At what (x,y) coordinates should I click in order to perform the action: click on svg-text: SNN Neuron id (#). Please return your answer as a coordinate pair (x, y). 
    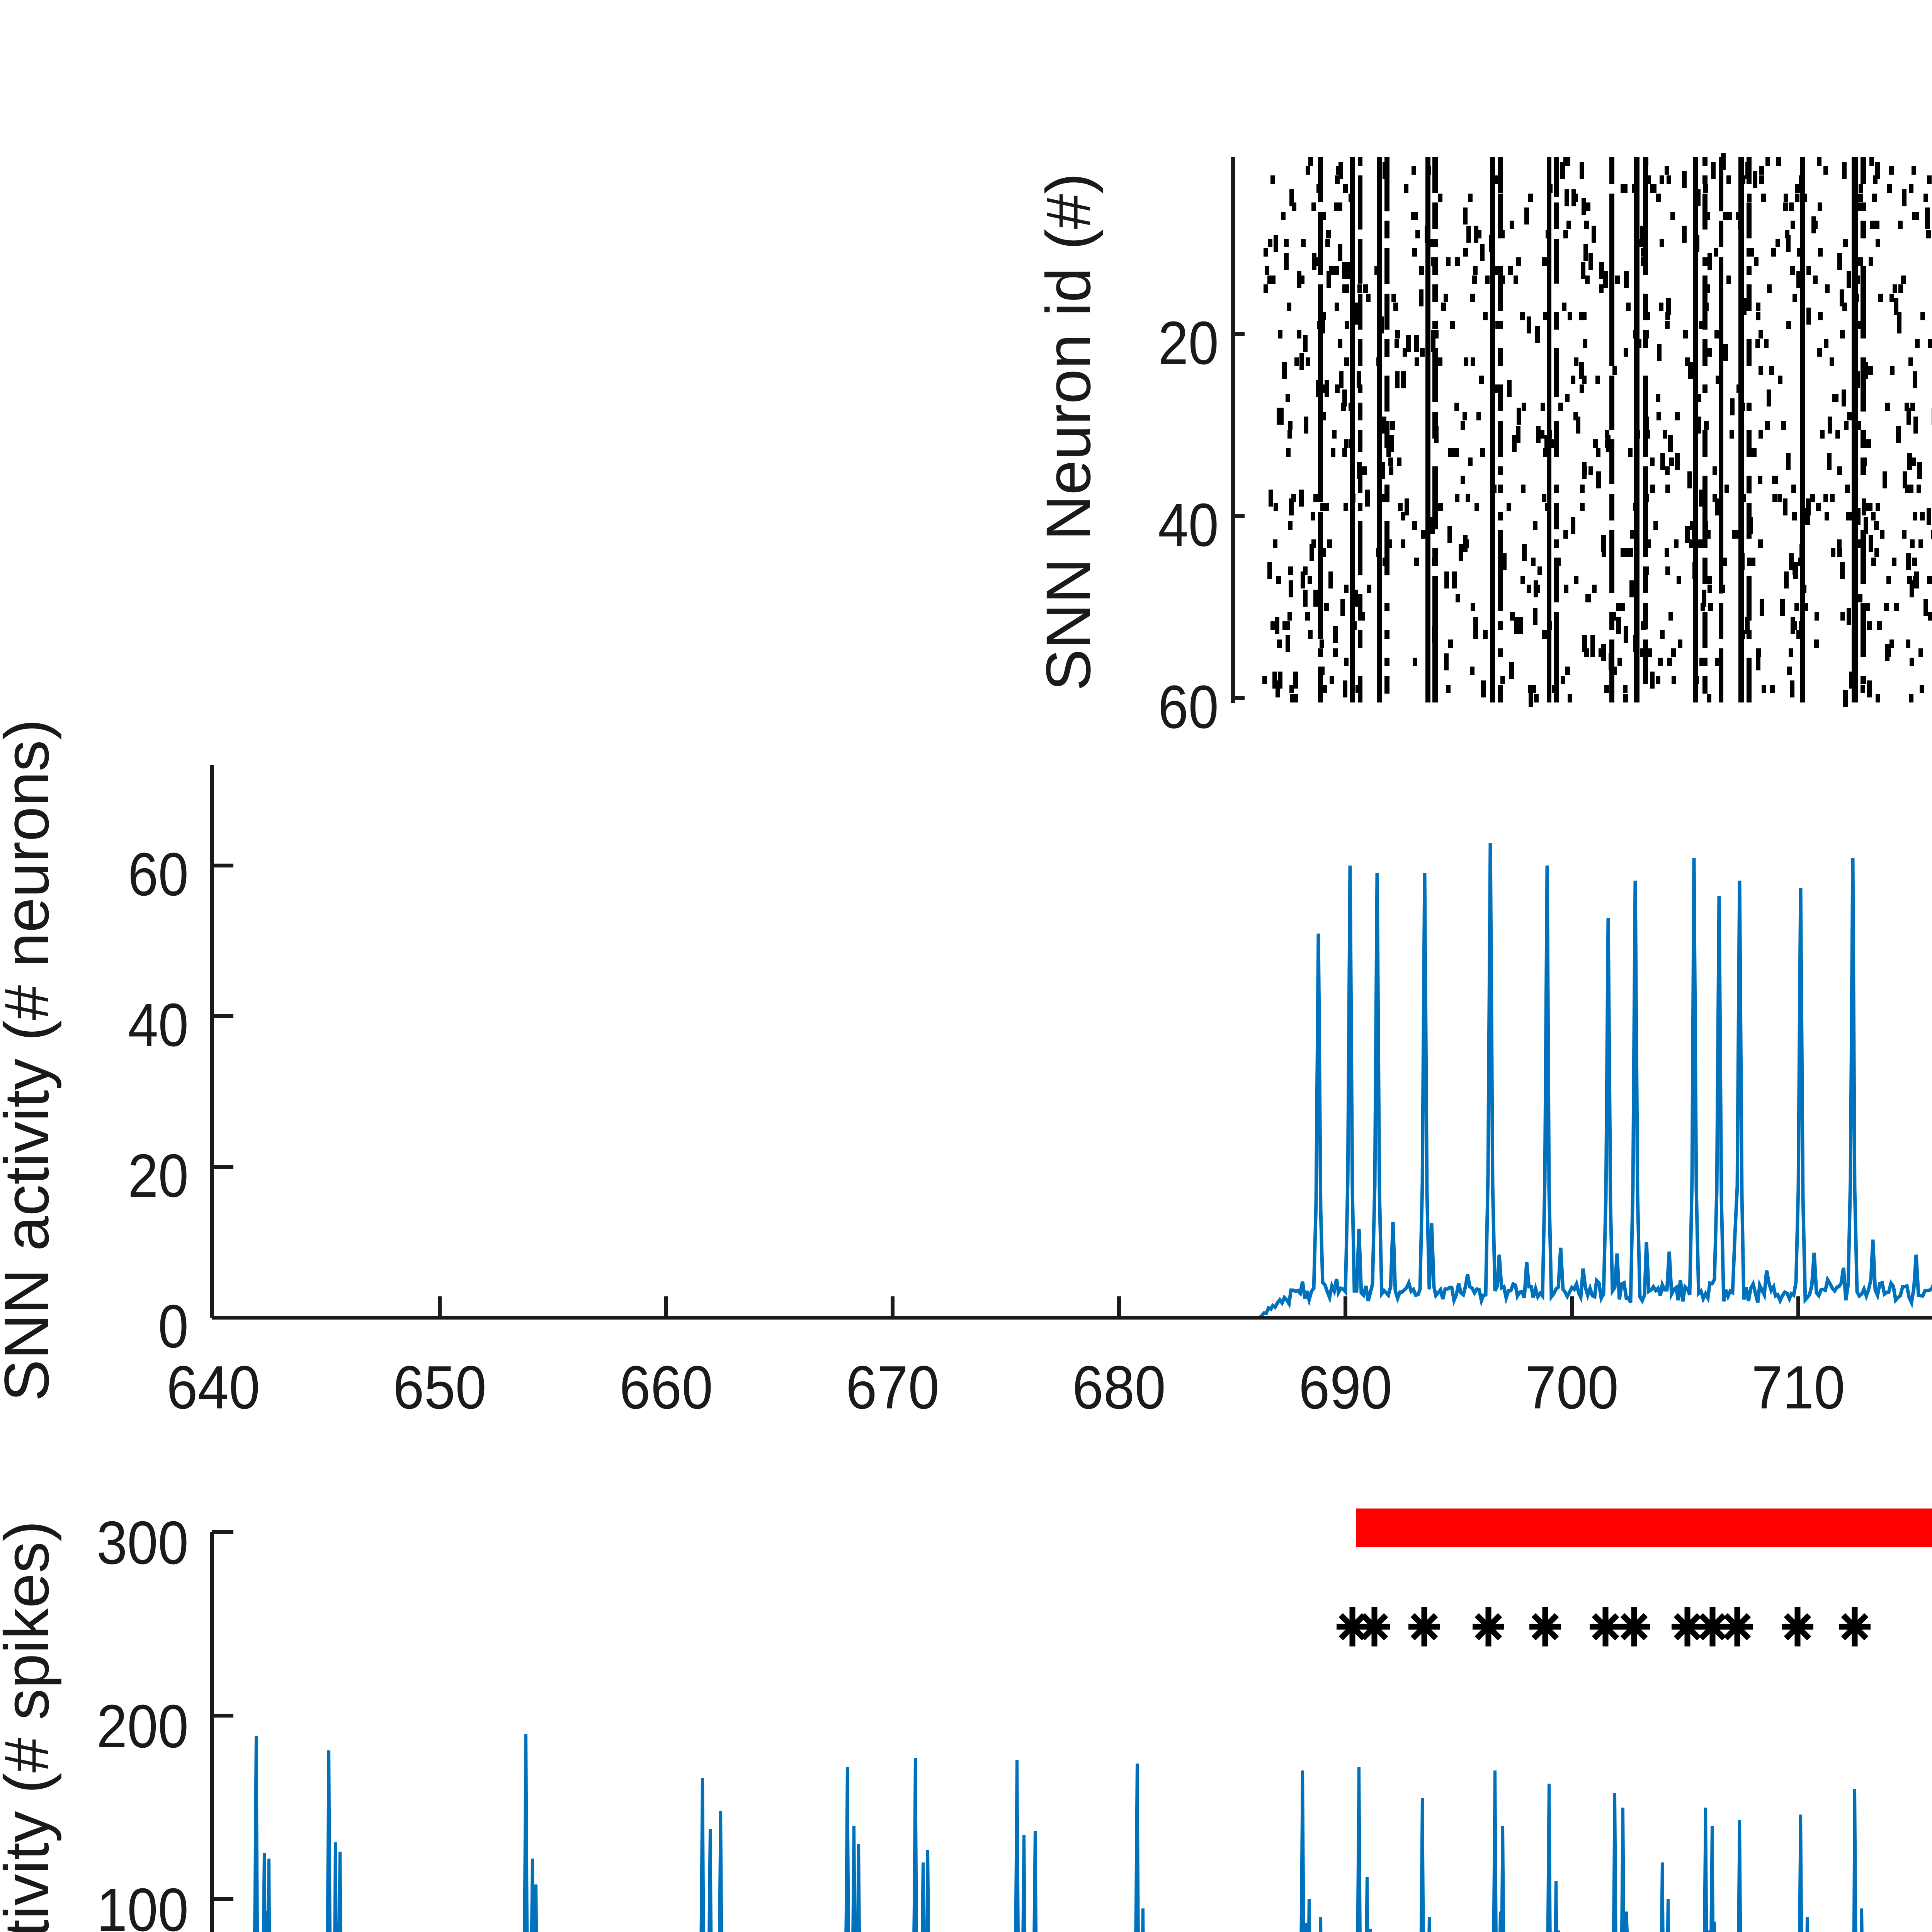
    Looking at the image, I should click on (1069, 432).